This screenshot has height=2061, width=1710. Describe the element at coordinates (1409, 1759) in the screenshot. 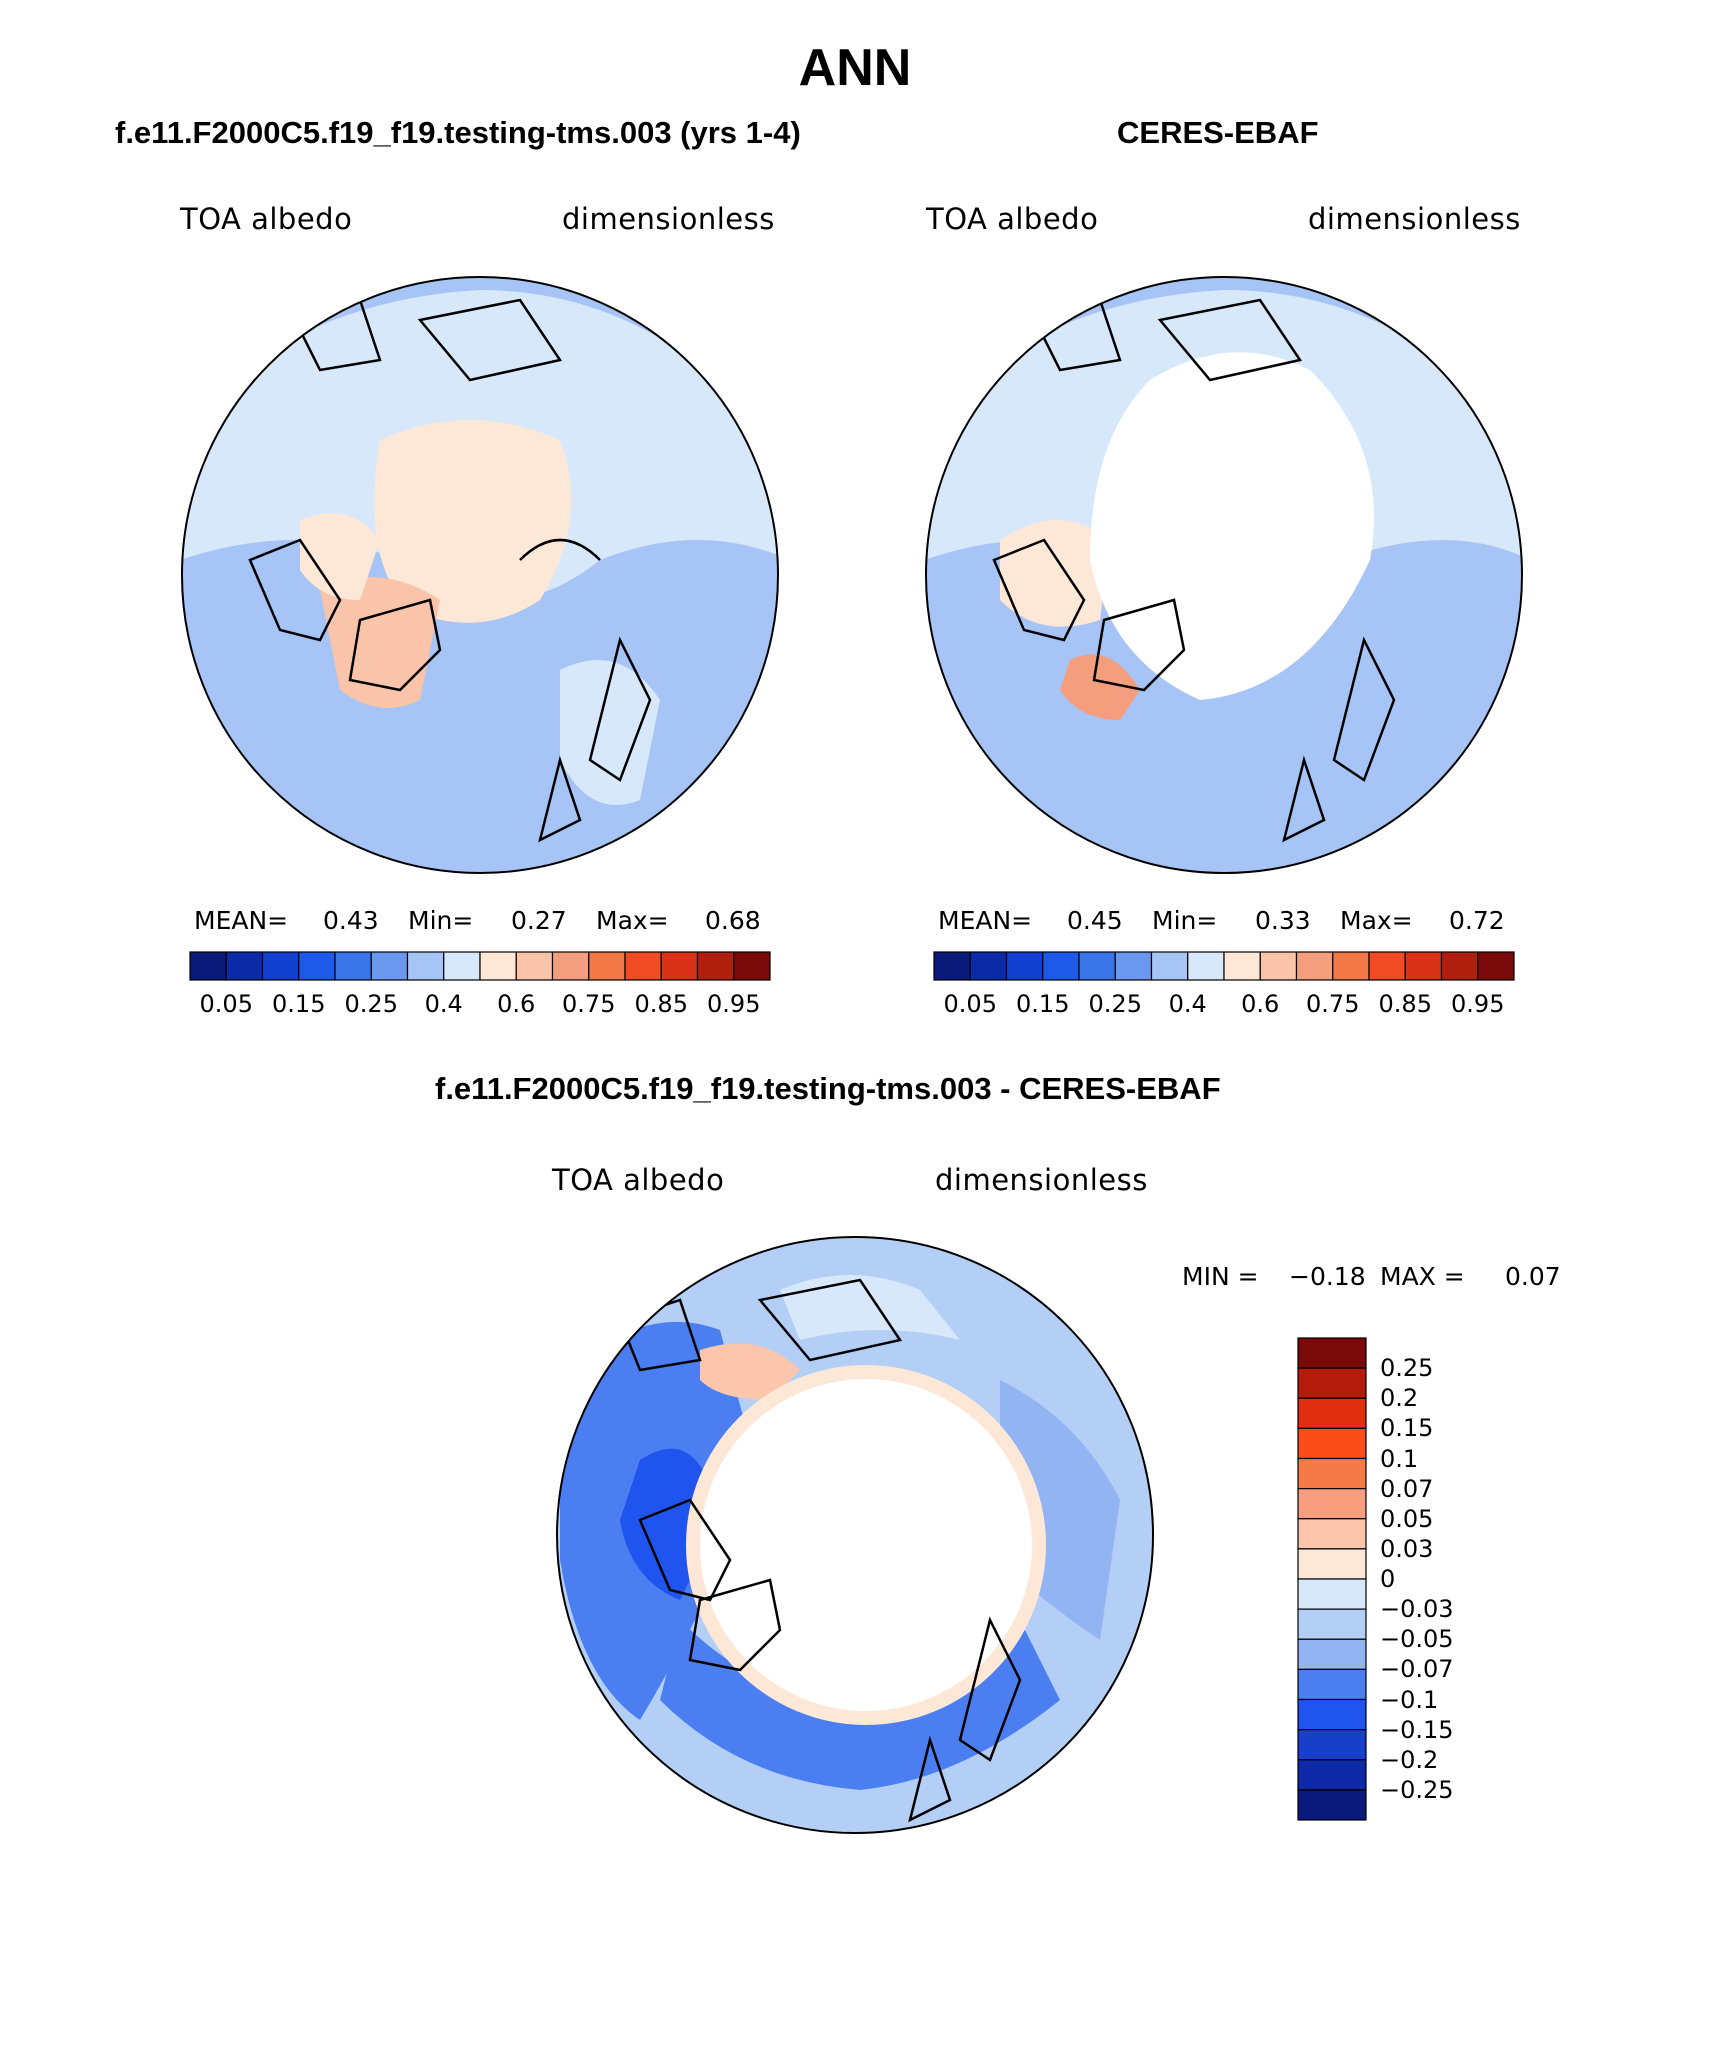

I see `colorbar-tick-label: −0.2` at that location.